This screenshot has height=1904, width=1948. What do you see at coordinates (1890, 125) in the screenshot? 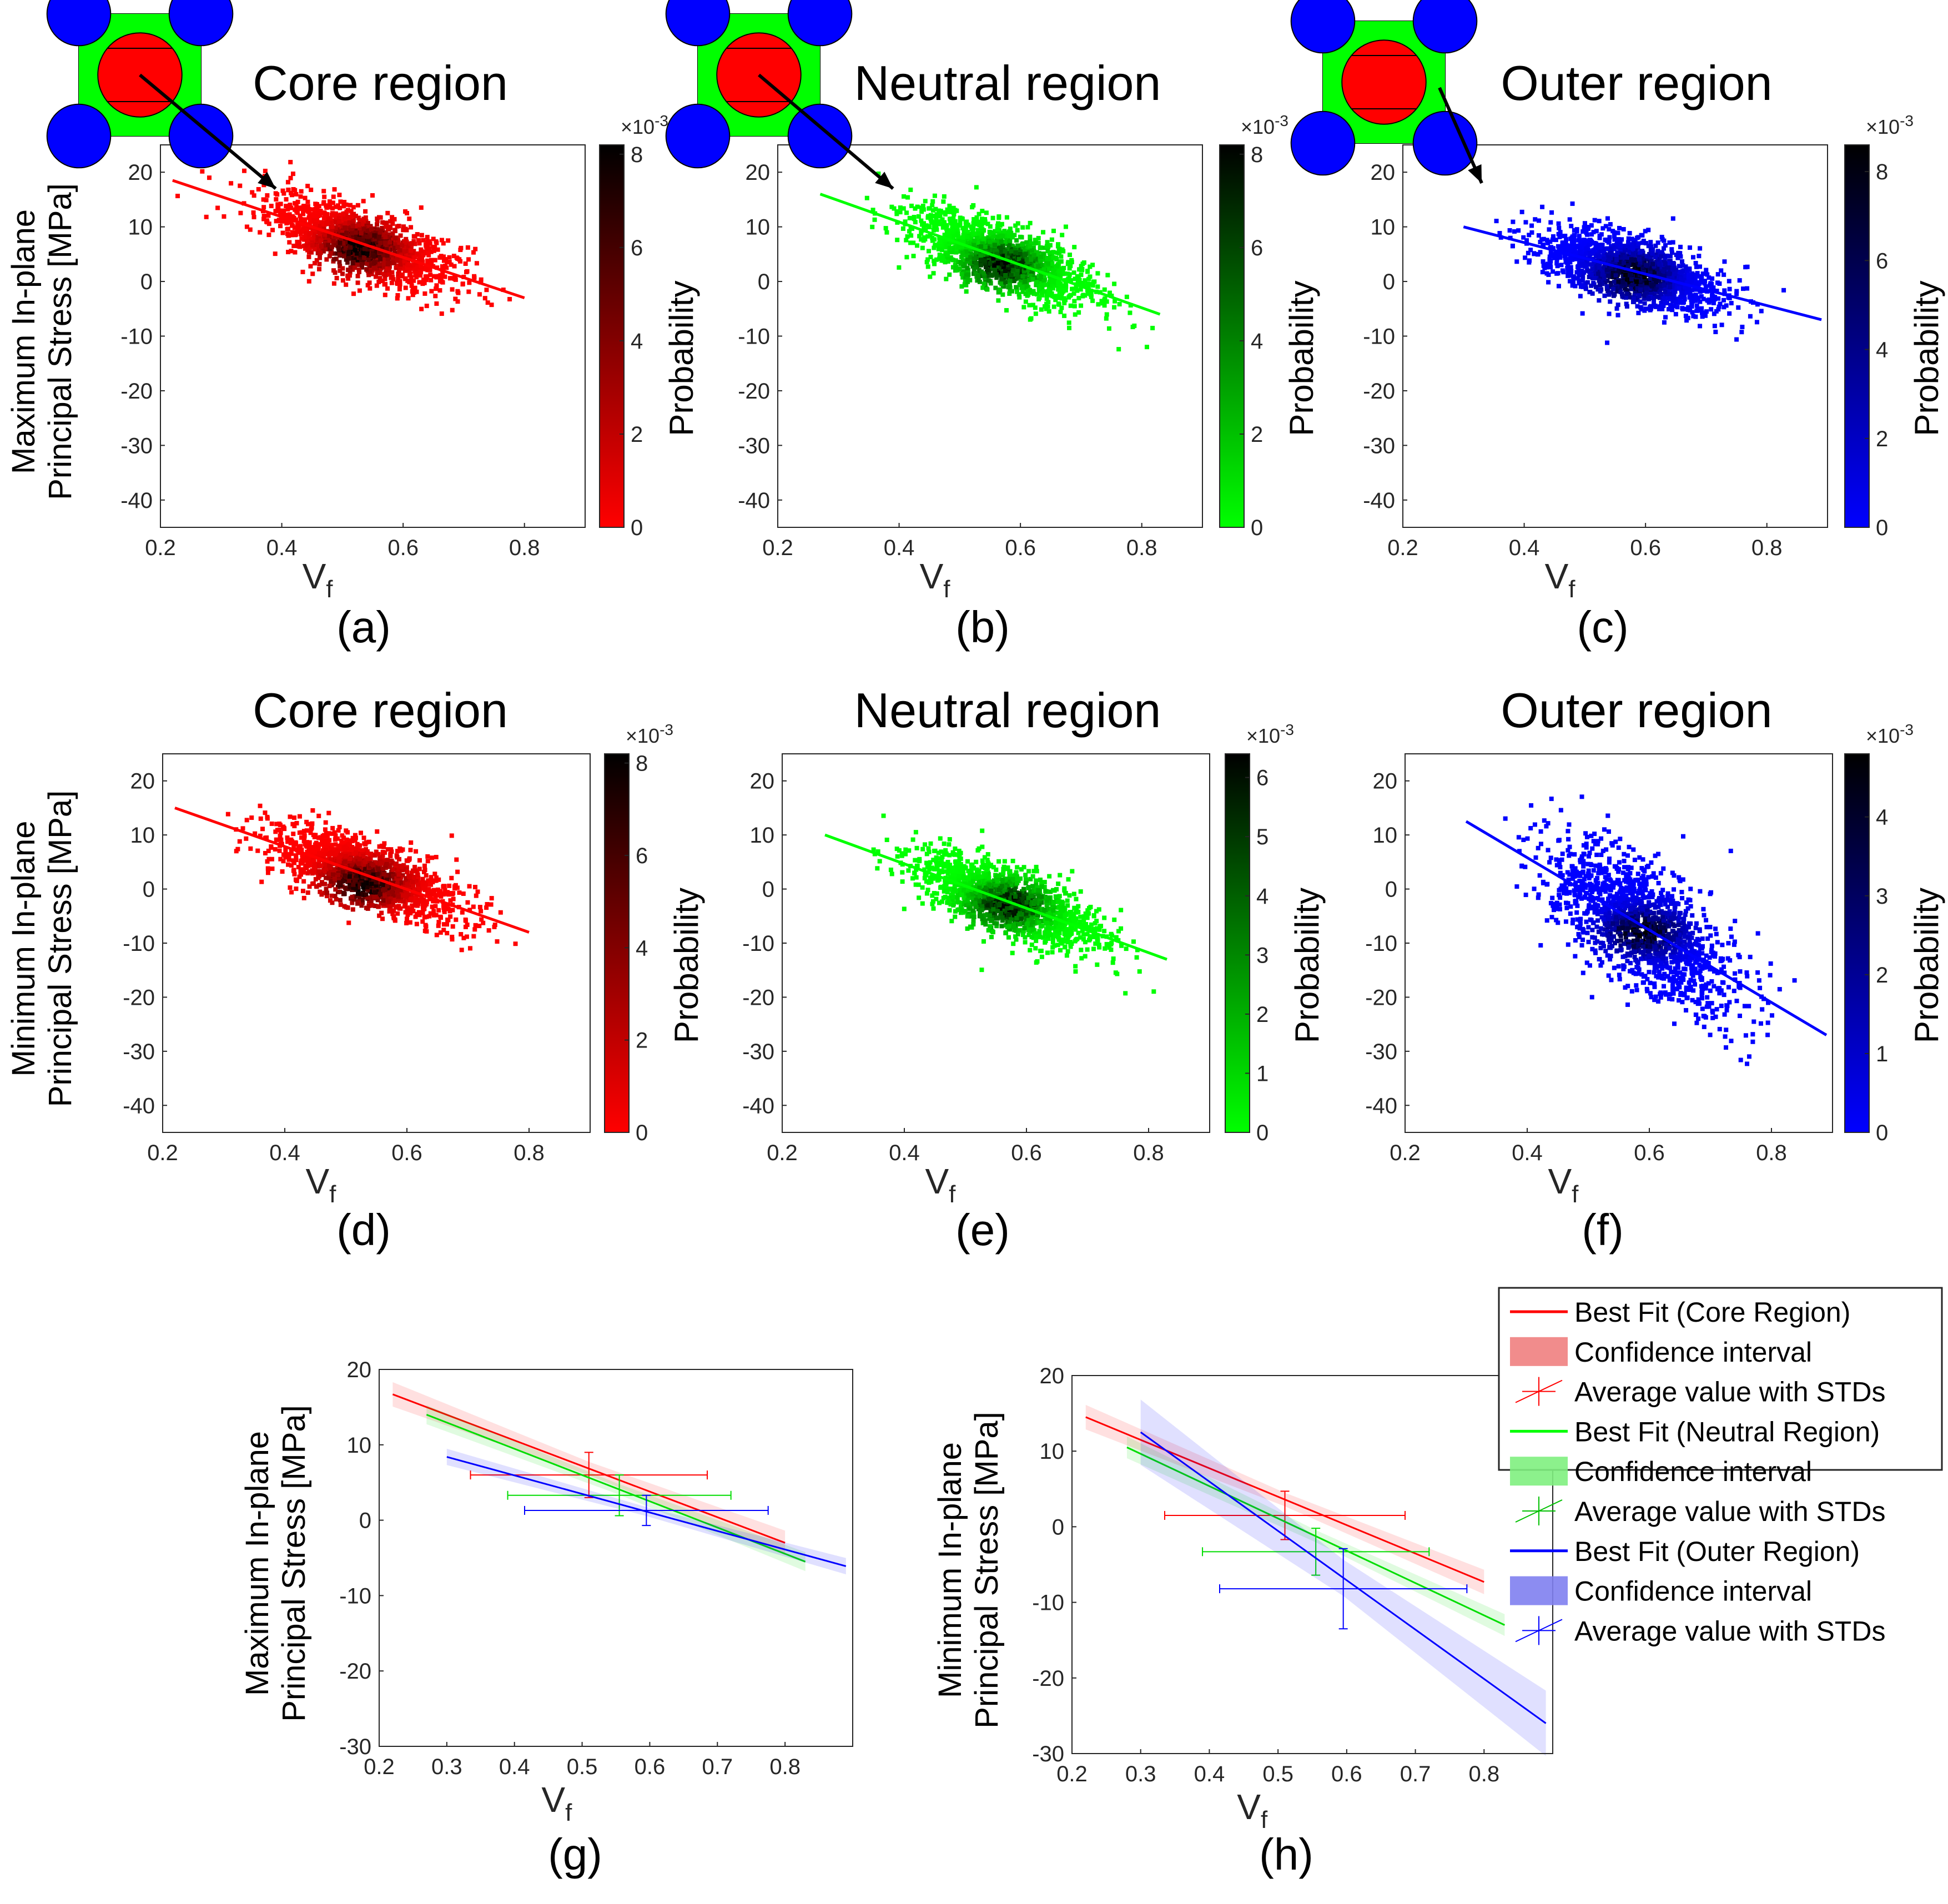
I see `colorbar-exponent: ×10⁻³` at bounding box center [1890, 125].